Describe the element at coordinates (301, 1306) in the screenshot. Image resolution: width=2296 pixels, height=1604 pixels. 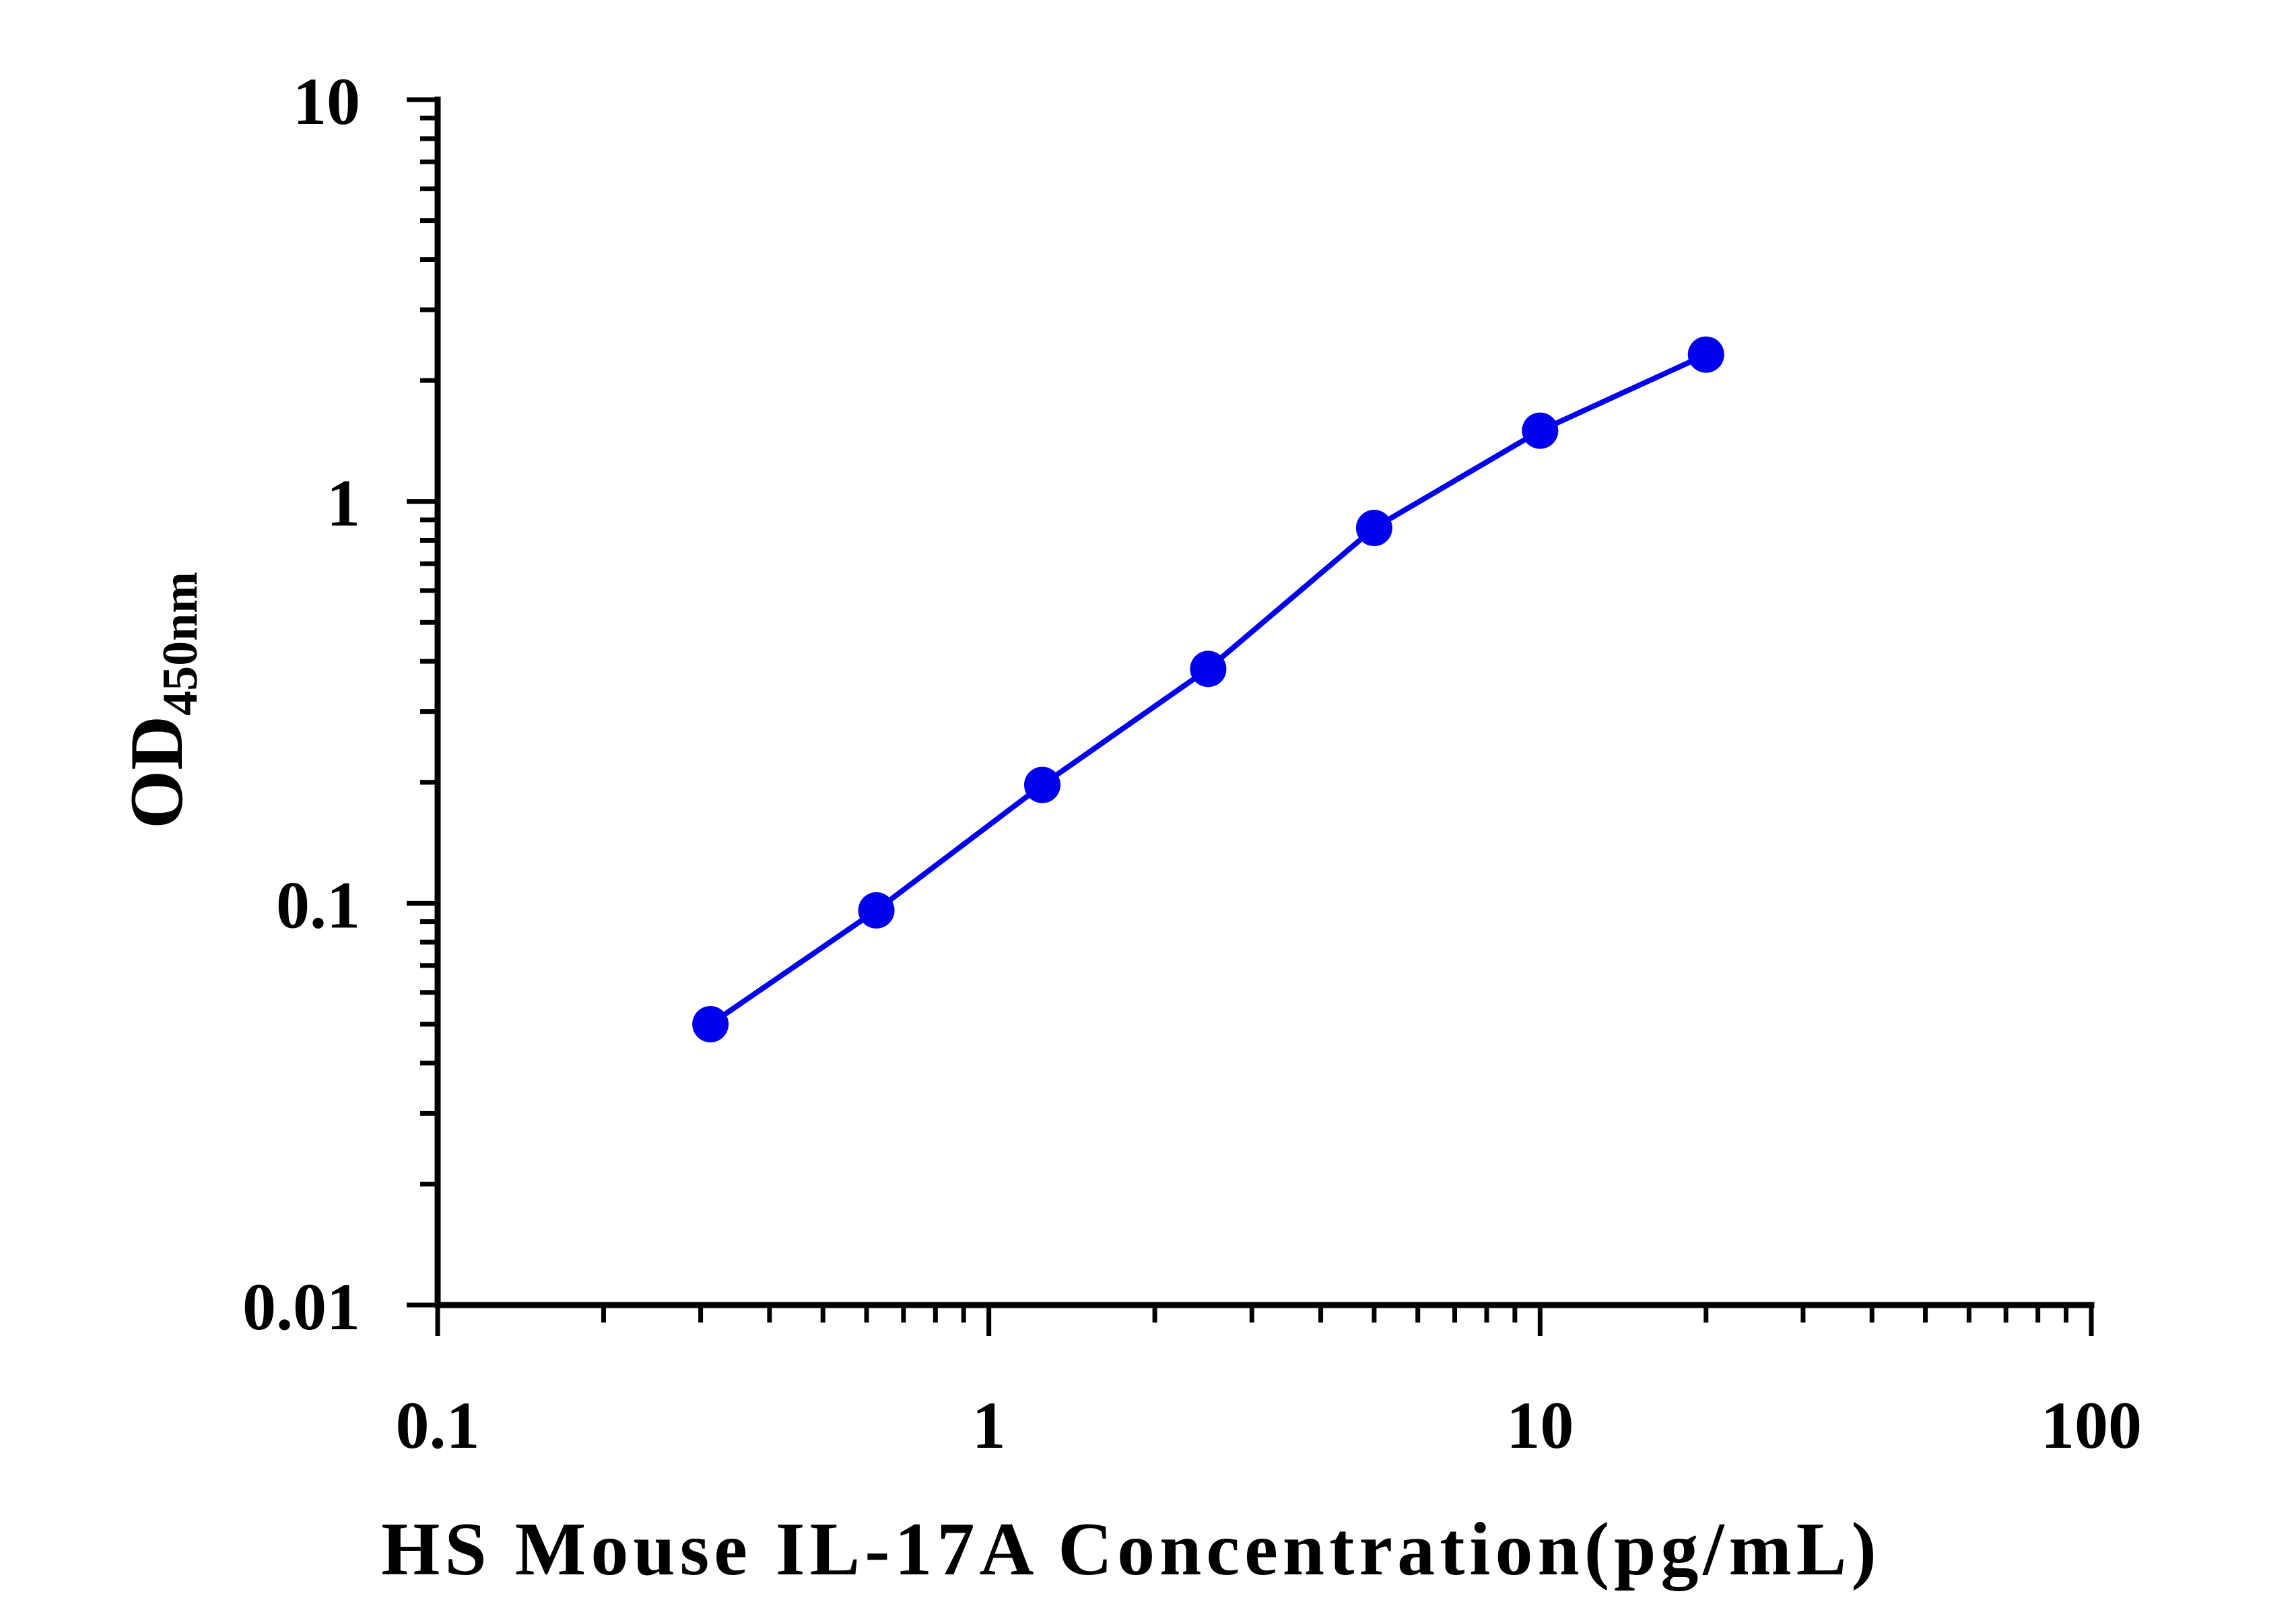
I see `y-tick-label: 0.01` at that location.